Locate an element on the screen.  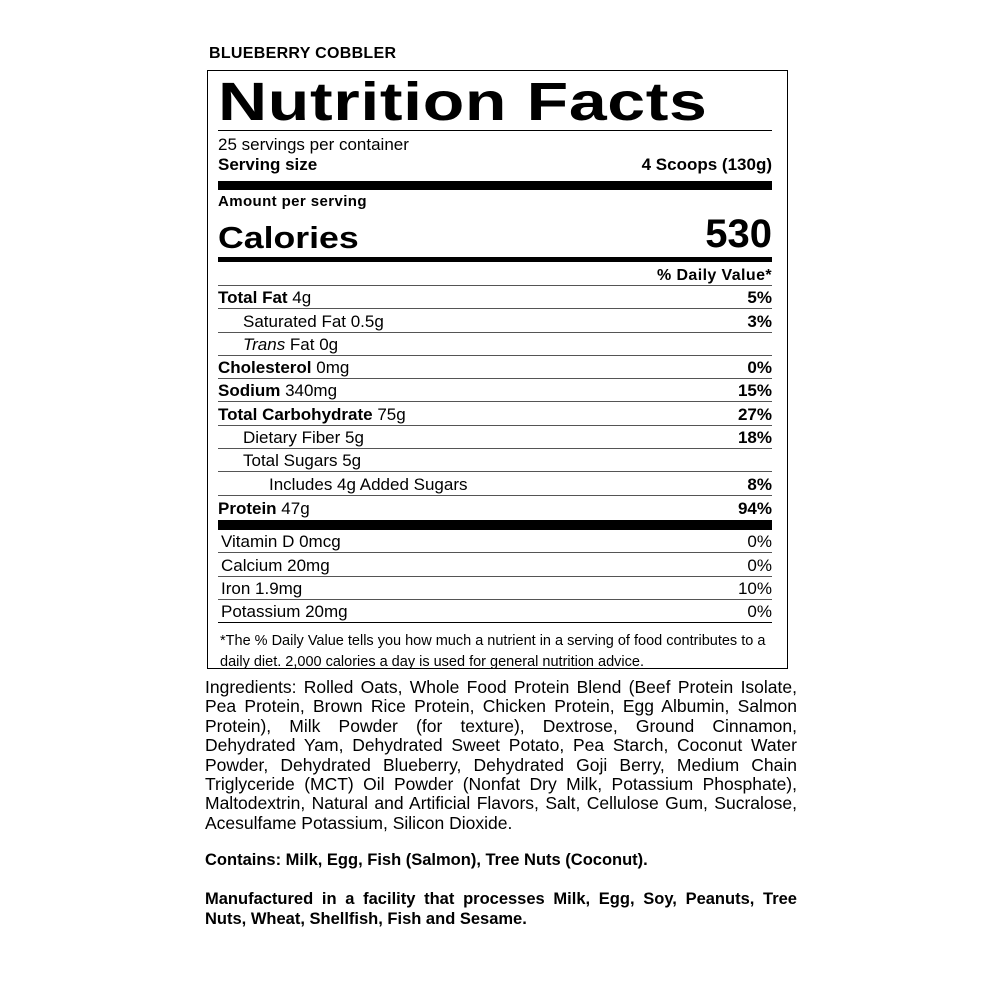
dv-header-text: % Daily Value* is located at coordinates (714, 275).